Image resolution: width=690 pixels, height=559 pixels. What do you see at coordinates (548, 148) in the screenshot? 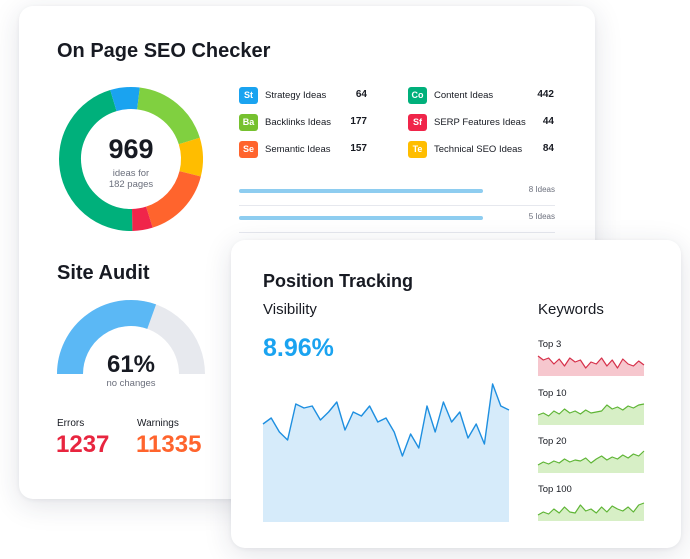
I see `idea-count: 84` at bounding box center [548, 148].